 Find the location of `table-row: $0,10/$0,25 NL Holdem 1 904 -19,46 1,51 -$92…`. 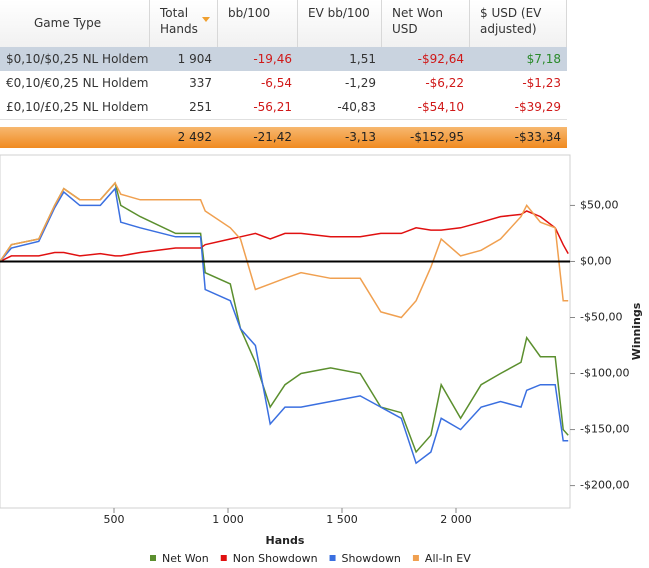

table-row: $0,10/$0,25 NL Holdem 1 904 -19,46 1,51 -$92… is located at coordinates (283, 59).